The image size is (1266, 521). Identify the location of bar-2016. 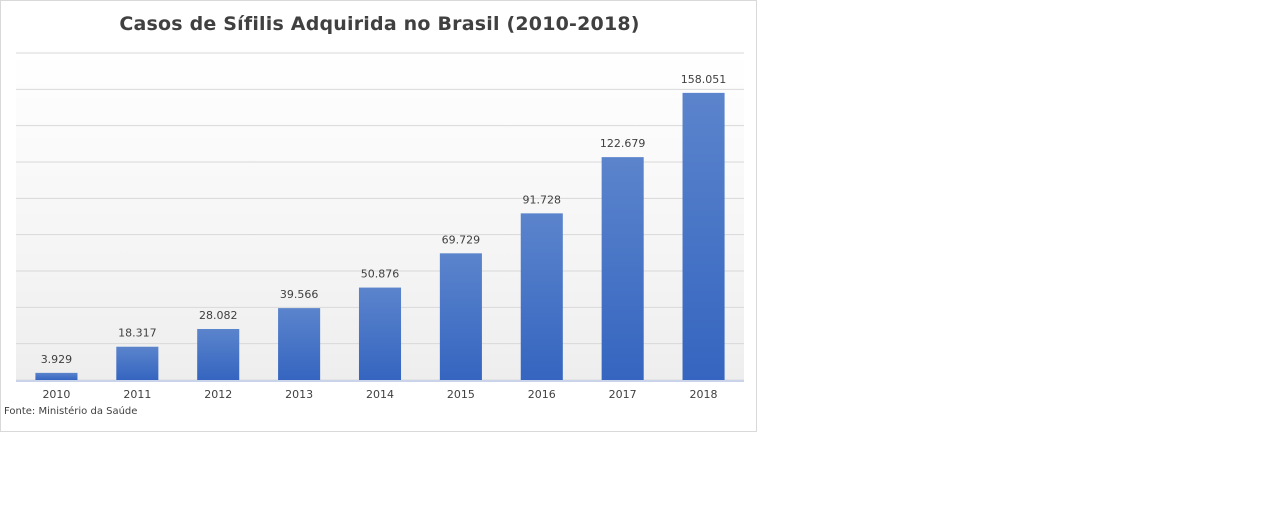
(541, 296).